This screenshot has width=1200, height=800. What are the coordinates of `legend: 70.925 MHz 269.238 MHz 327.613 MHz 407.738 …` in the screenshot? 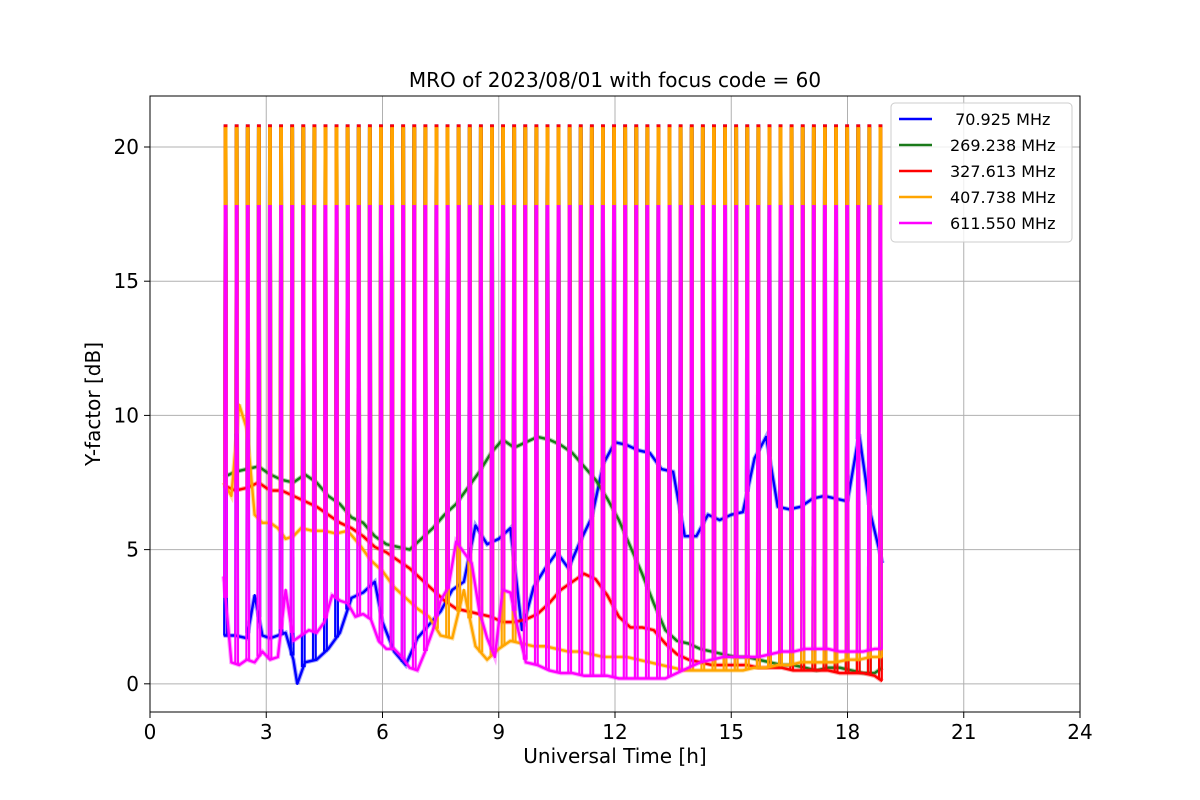 It's located at (981, 172).